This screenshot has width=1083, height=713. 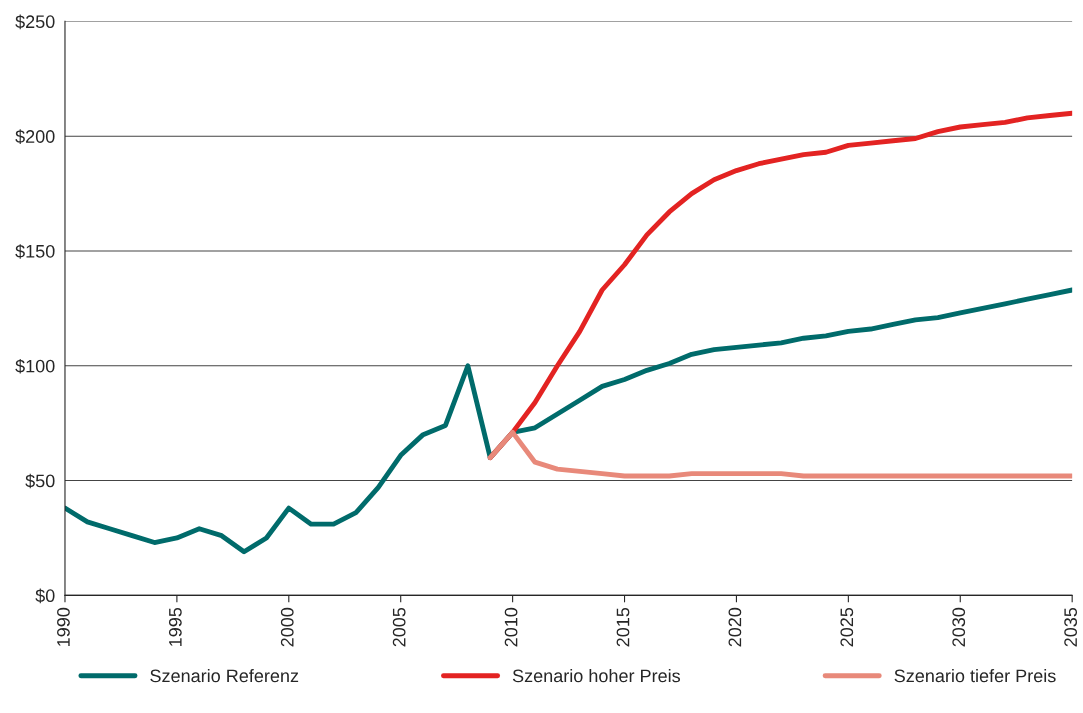 What do you see at coordinates (35, 136) in the screenshot?
I see `y-tick-label: $200` at bounding box center [35, 136].